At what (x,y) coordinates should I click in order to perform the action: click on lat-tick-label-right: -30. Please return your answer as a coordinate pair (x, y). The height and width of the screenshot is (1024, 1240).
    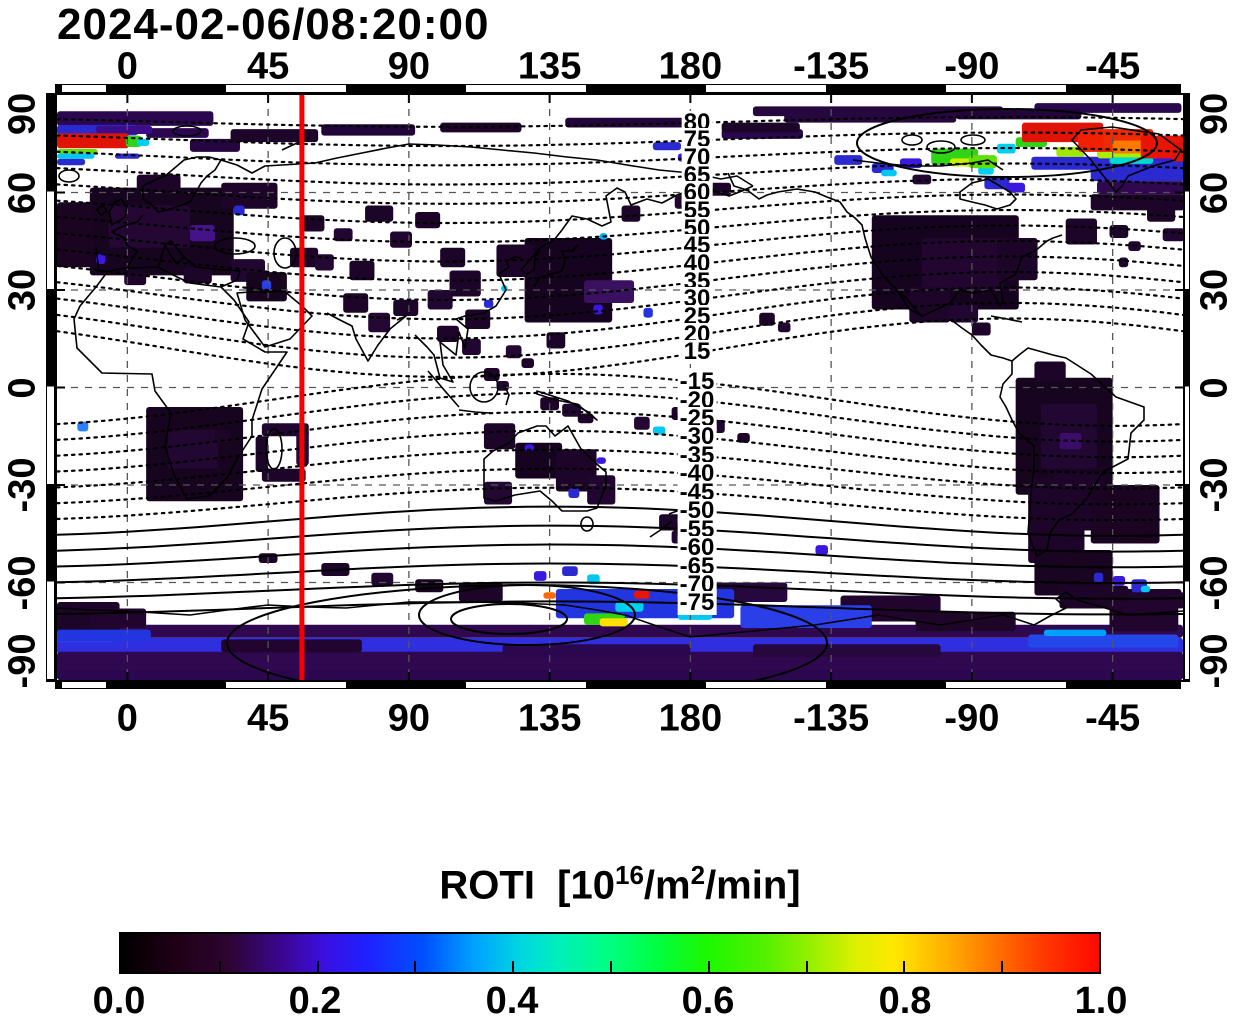
    Looking at the image, I should click on (1214, 485).